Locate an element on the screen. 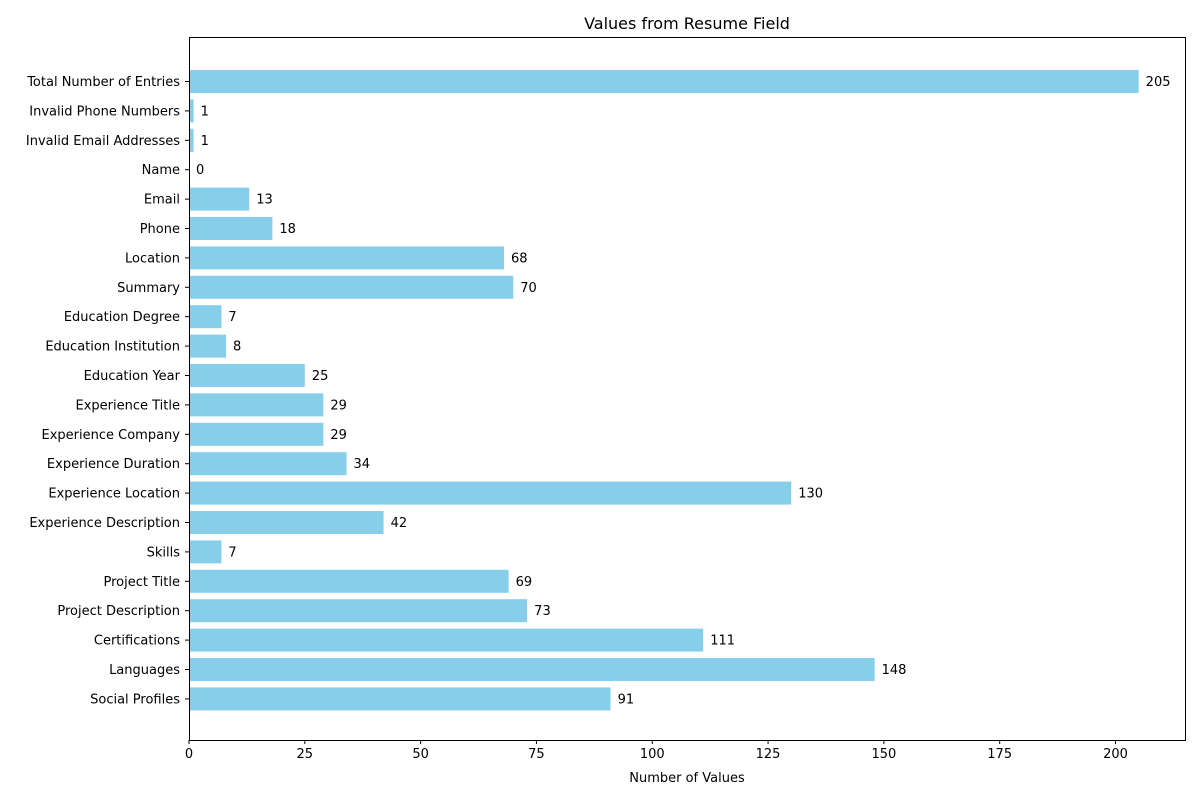  y-tick-label: Experience Location is located at coordinates (114, 494).